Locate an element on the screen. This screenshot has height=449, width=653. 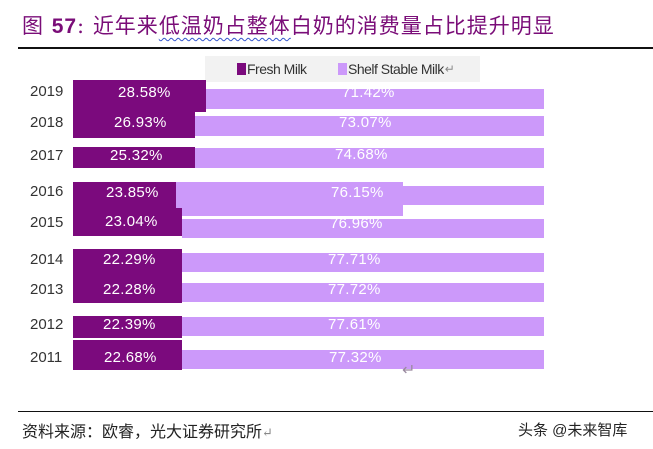
value-fresh-2013: 22.28% is located at coordinates (129, 289).